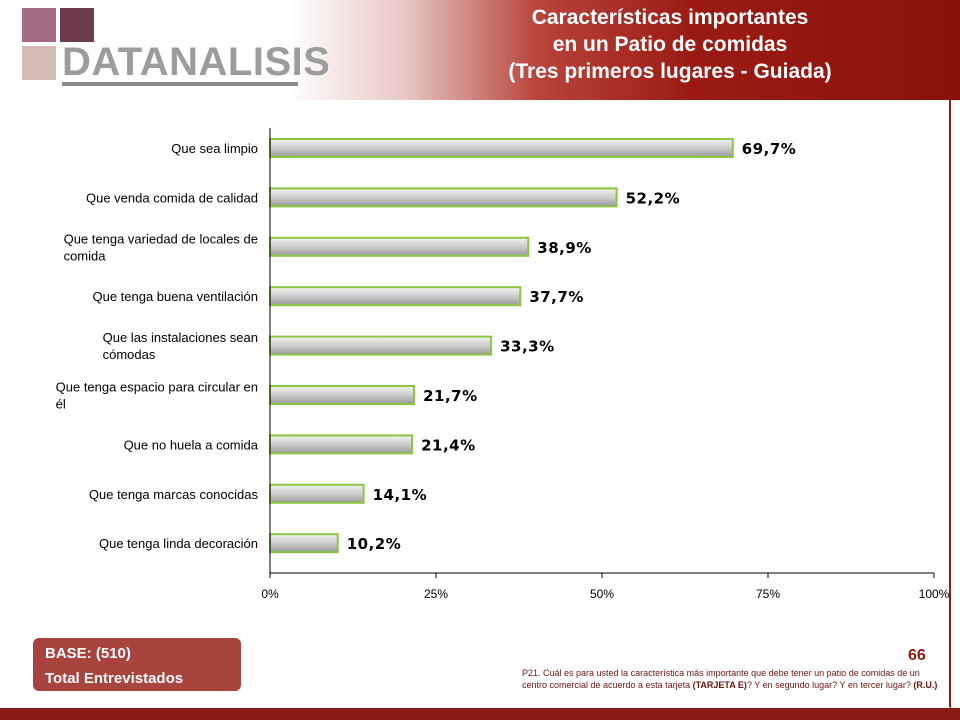 Image resolution: width=960 pixels, height=720 pixels. I want to click on value-label-6: 21,7%, so click(450, 396).